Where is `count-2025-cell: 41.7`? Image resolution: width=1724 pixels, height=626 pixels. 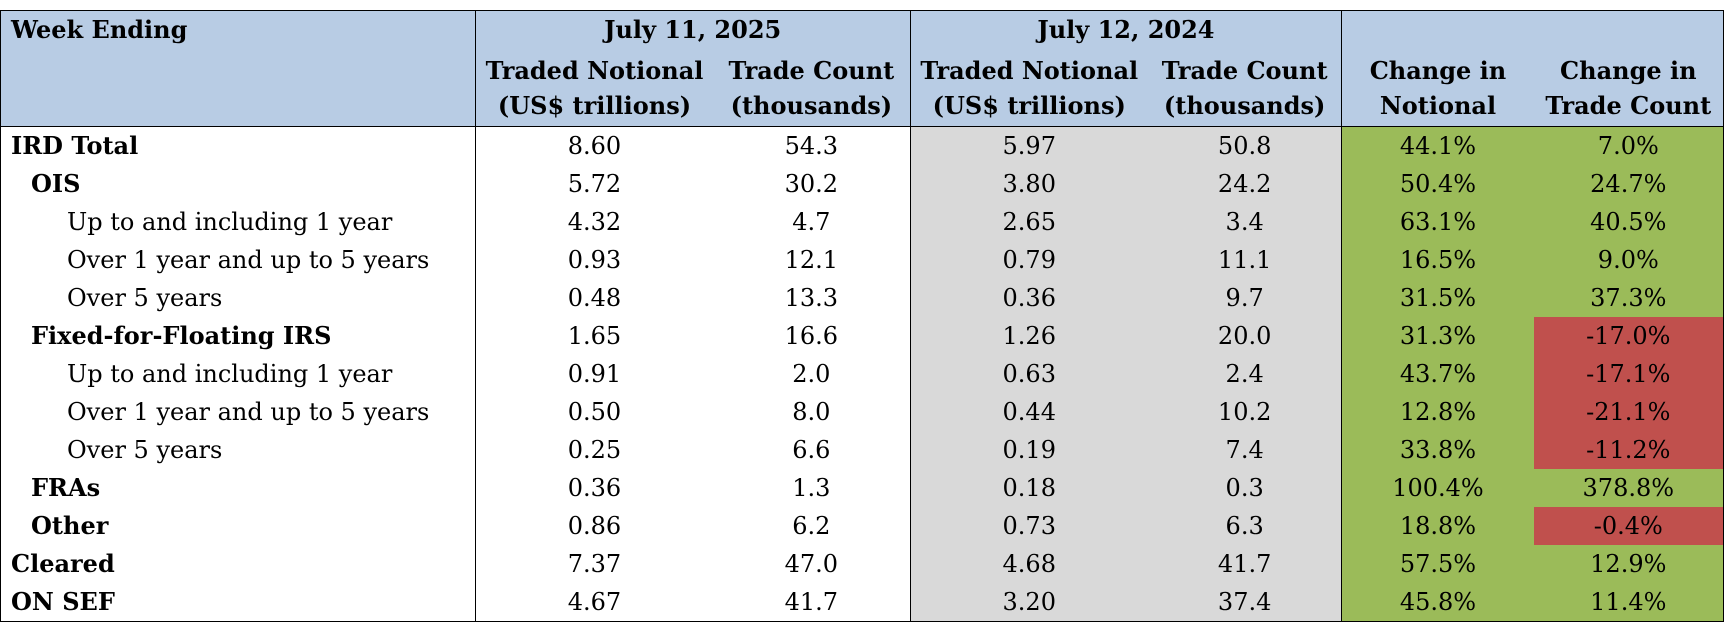 count-2025-cell: 41.7 is located at coordinates (811, 602).